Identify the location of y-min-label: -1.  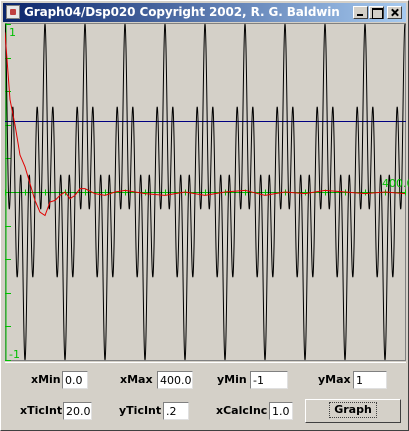
(14, 354).